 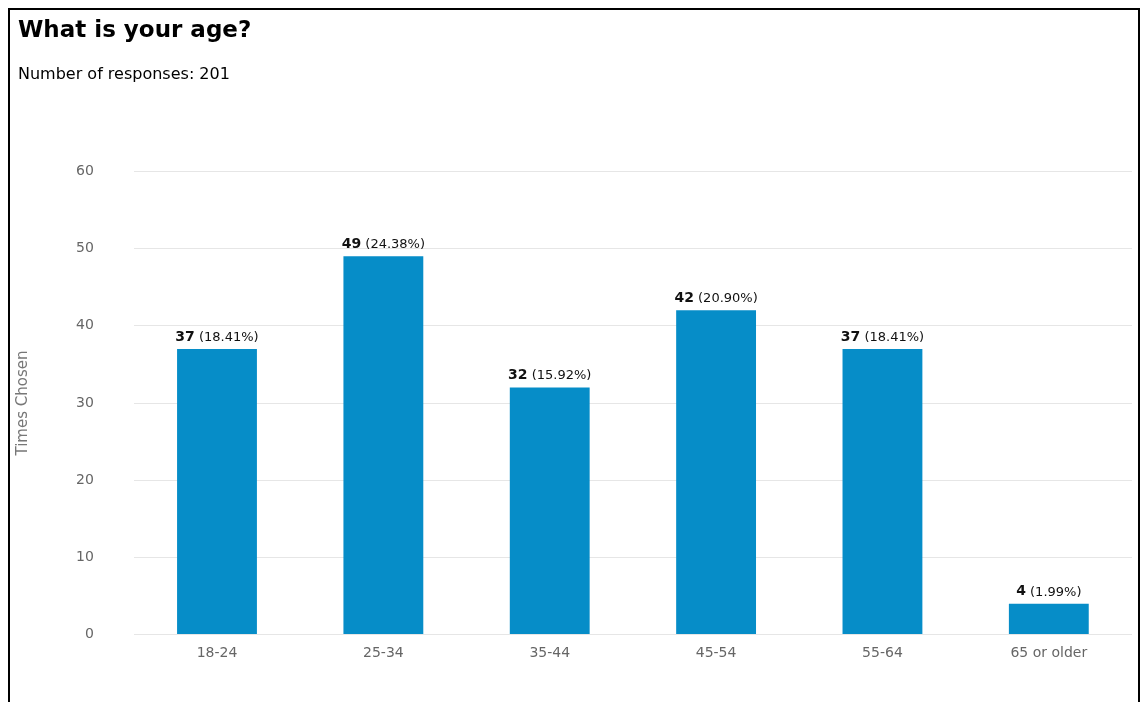 What do you see at coordinates (84, 324) in the screenshot?
I see `y-tick-label: 40` at bounding box center [84, 324].